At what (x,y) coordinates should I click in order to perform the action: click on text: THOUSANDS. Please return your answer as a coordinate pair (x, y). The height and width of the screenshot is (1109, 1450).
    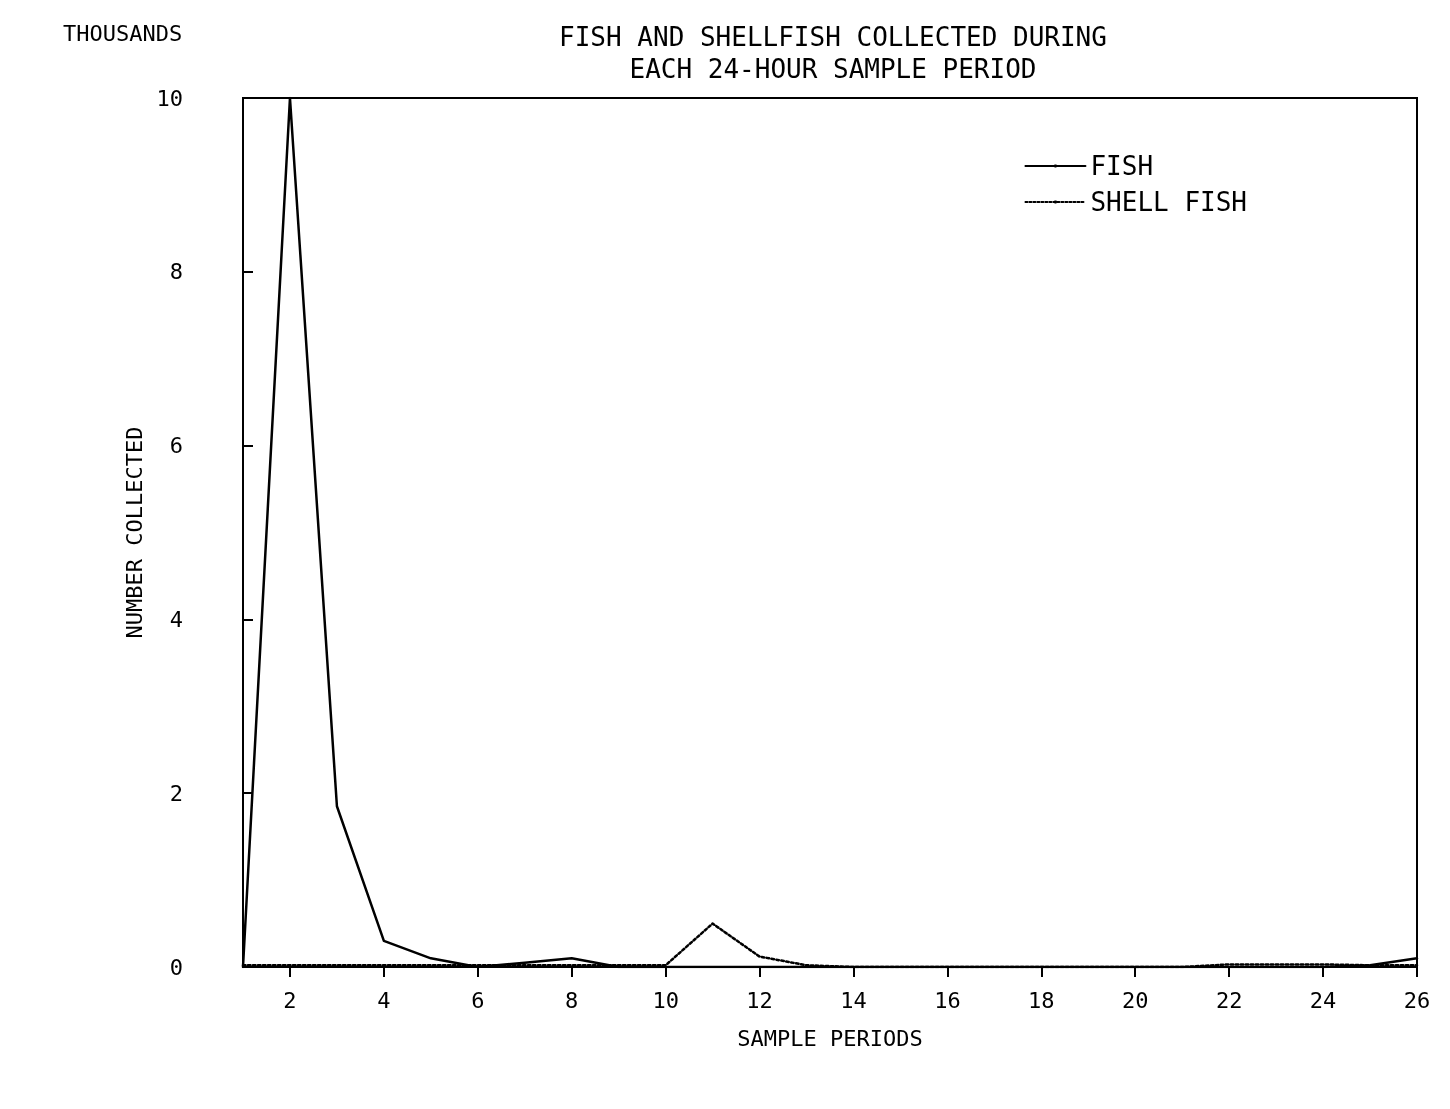
    Looking at the image, I should click on (123, 33).